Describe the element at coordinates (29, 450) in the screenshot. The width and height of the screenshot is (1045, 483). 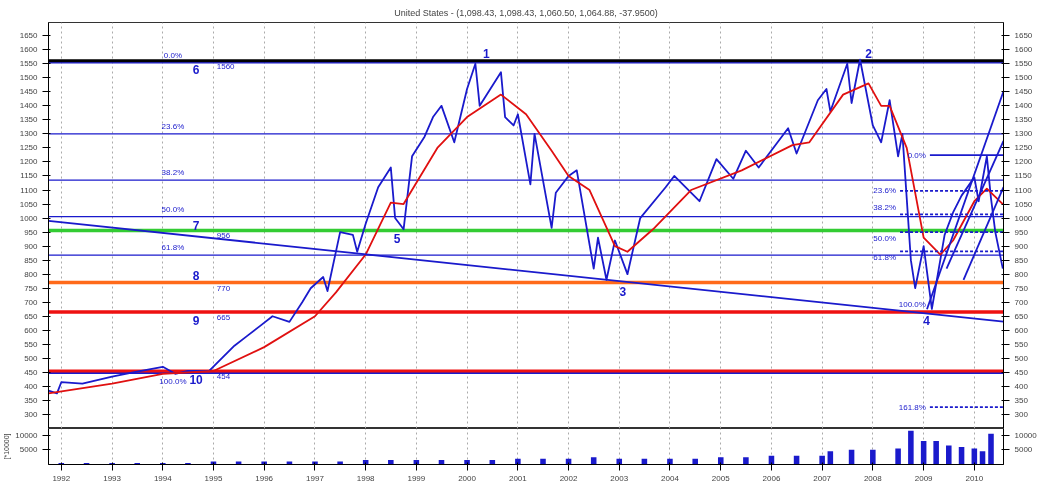
I see `y-tick-label: 5000` at that location.